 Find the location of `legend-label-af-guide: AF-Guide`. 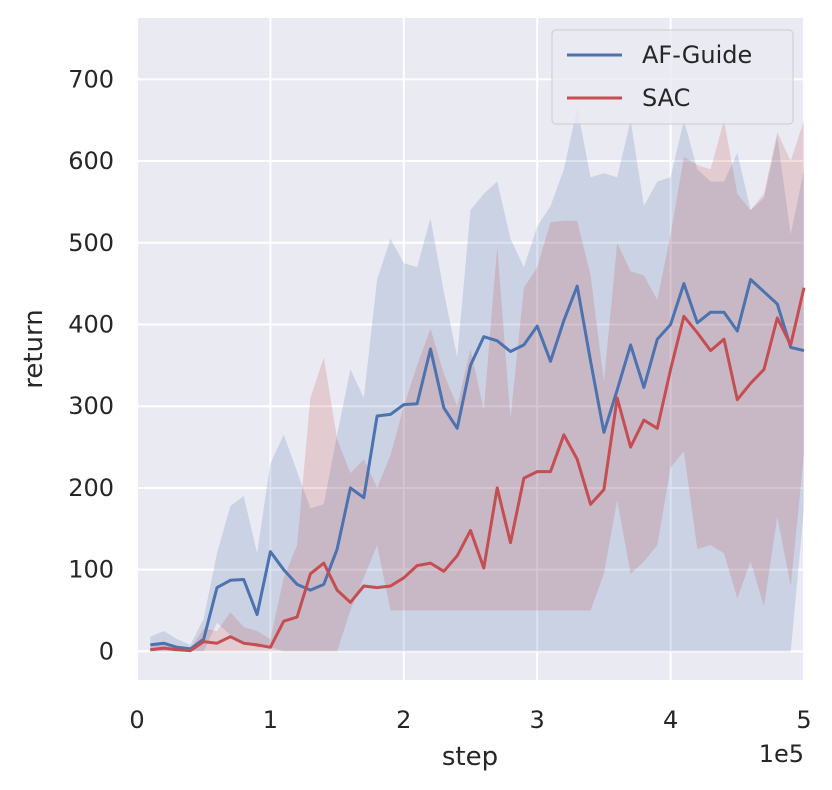

legend-label-af-guide: AF-Guide is located at coordinates (697, 55).